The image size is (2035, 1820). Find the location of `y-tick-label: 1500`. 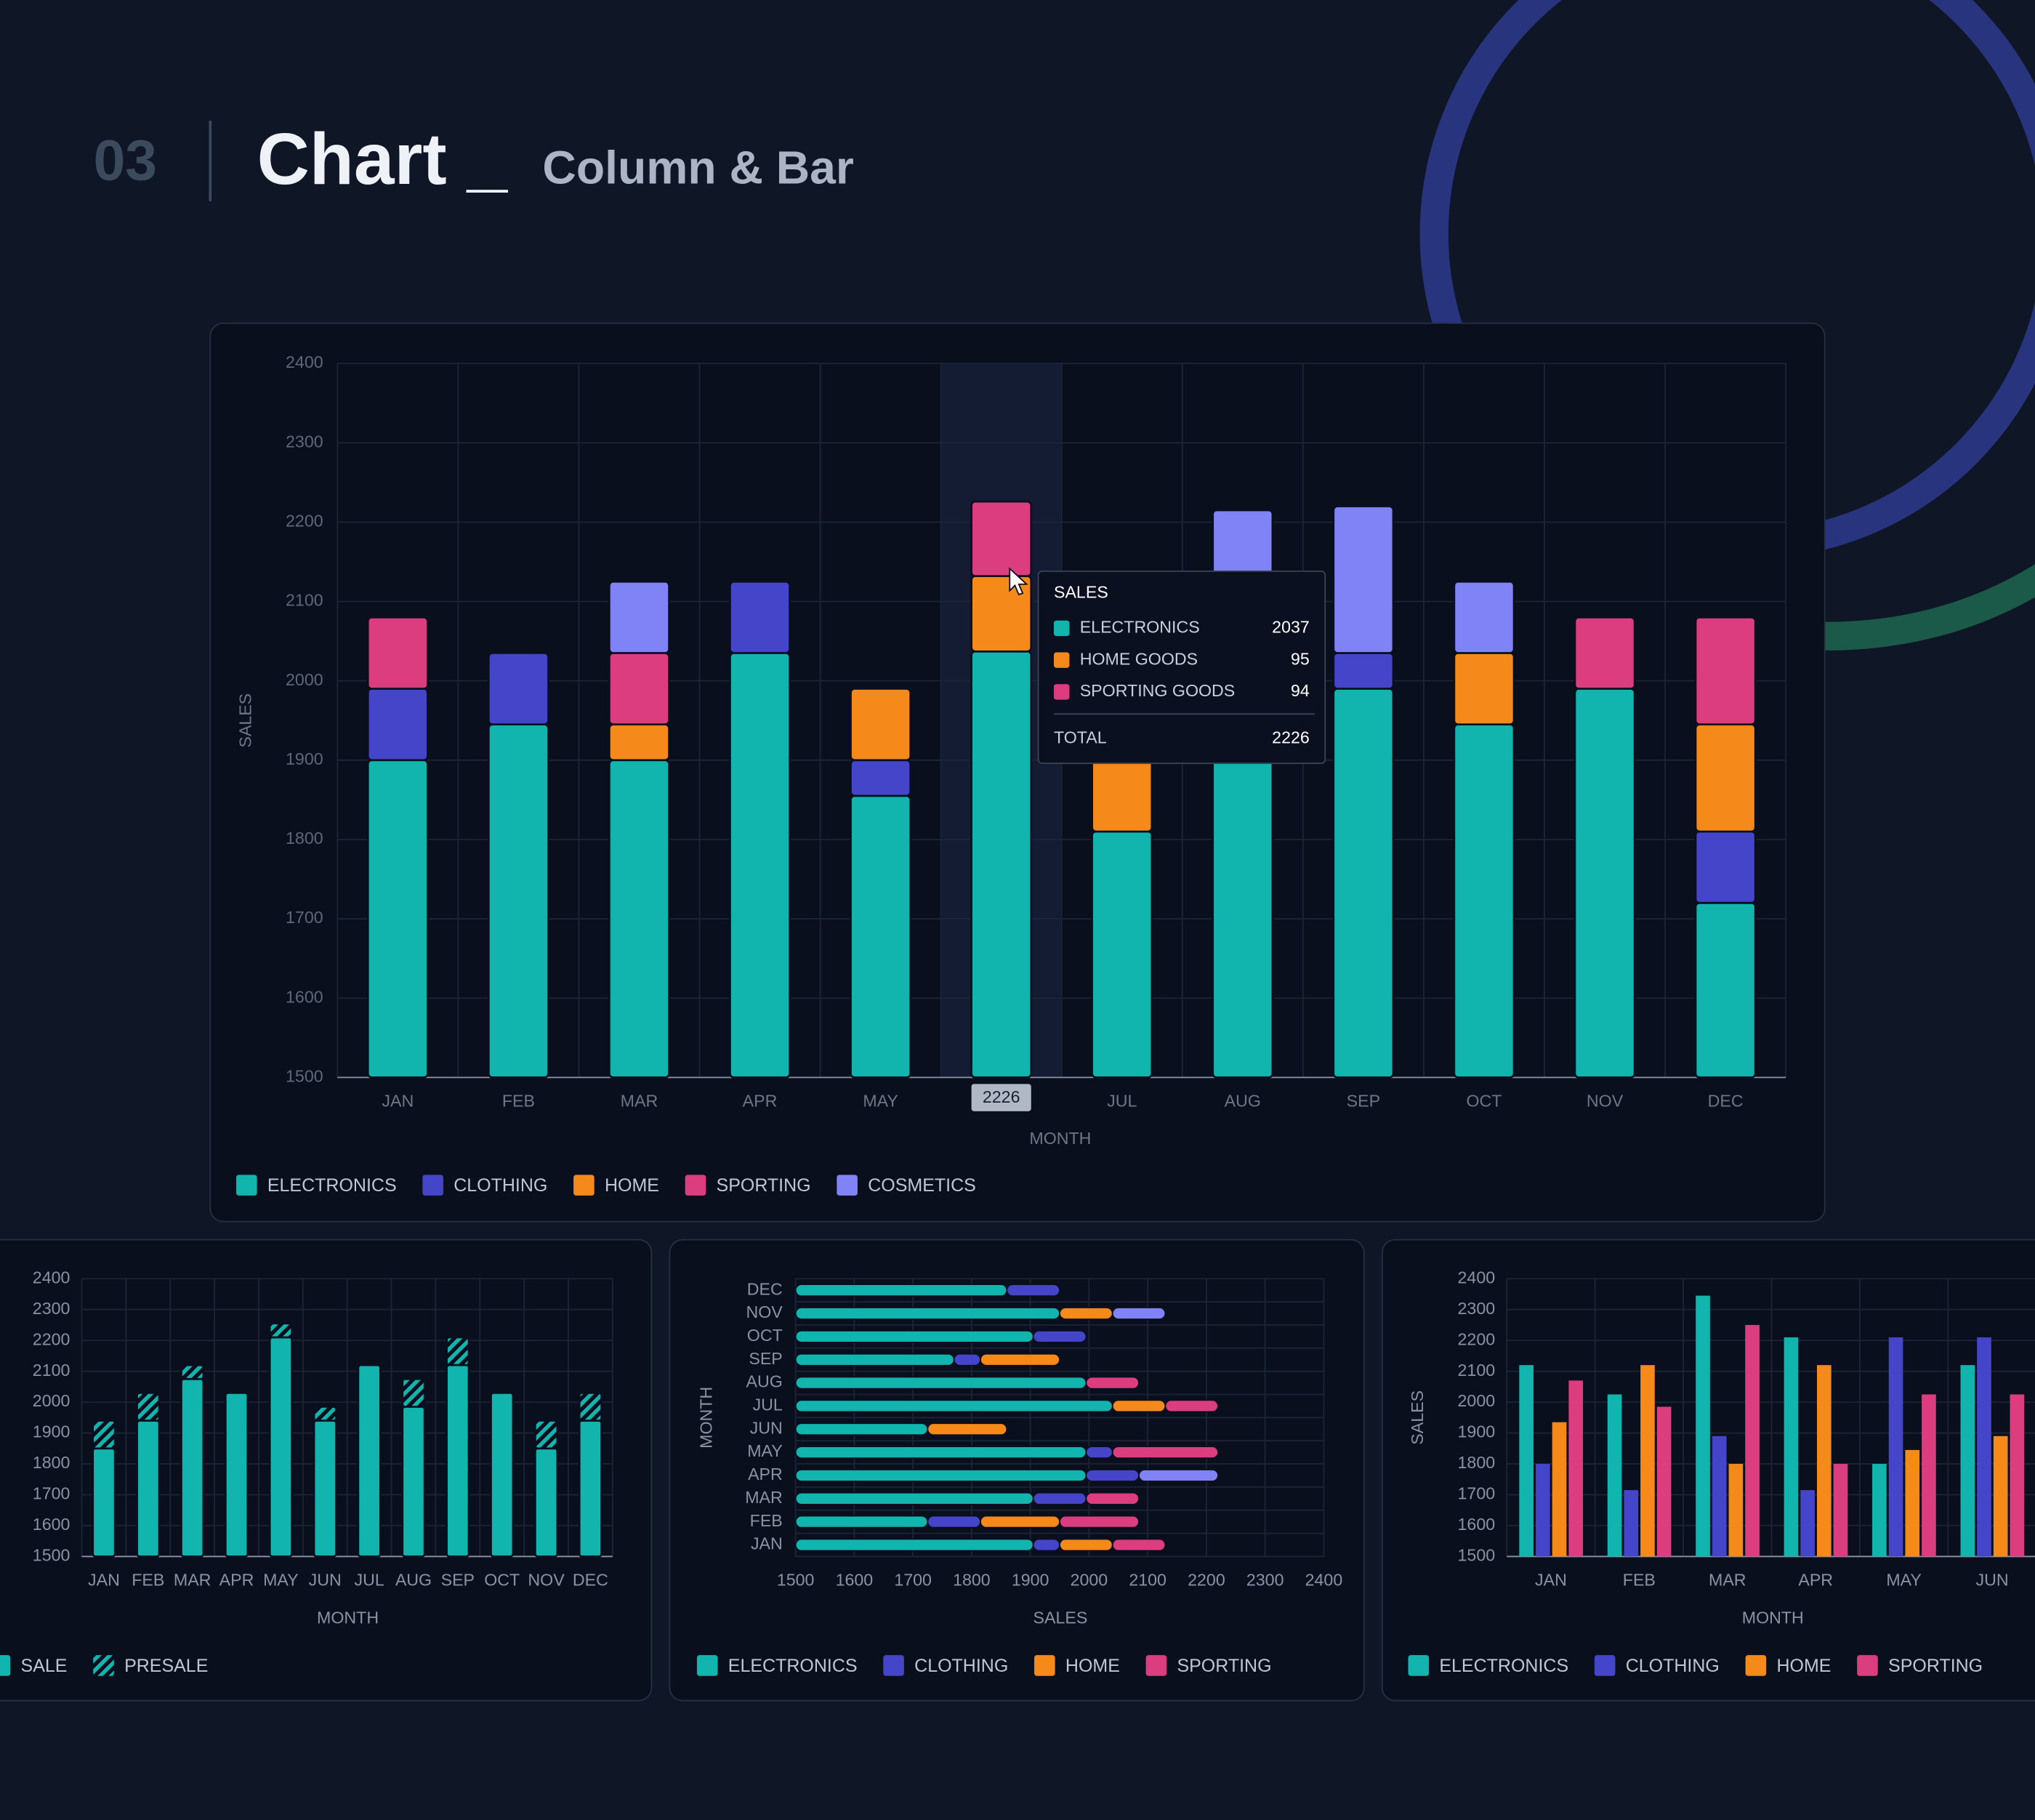

y-tick-label: 1500 is located at coordinates (1477, 1555).